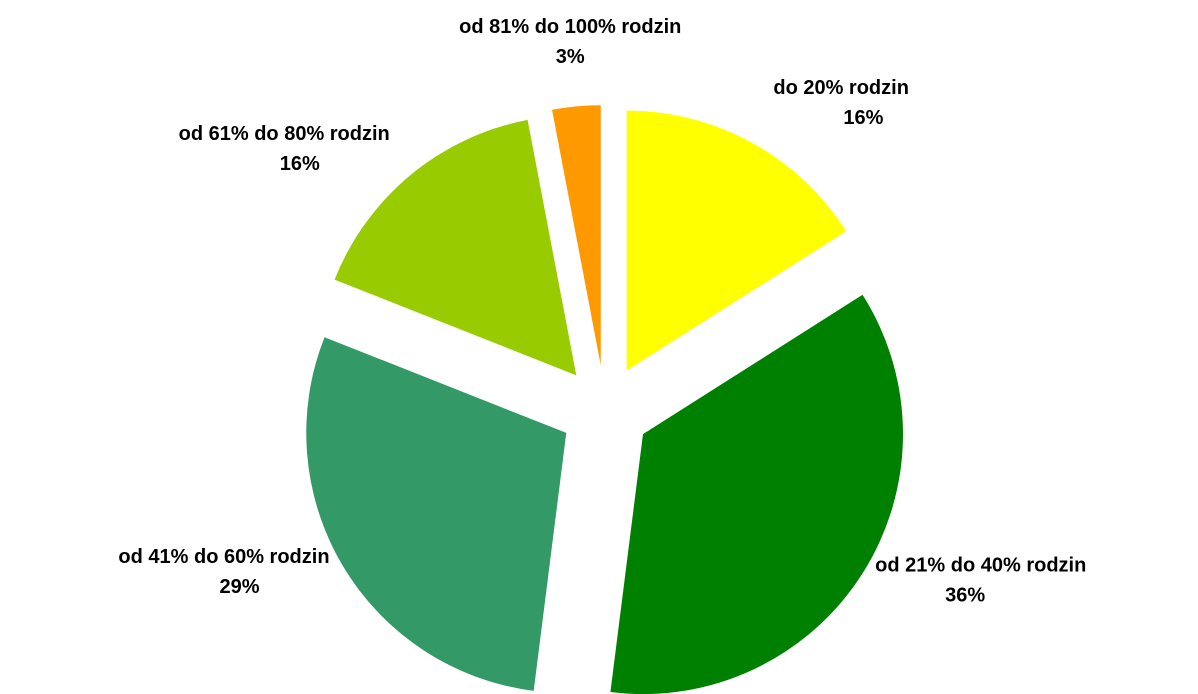 The height and width of the screenshot is (694, 1198). What do you see at coordinates (841, 88) in the screenshot?
I see `slice-label: do 20% rodzin` at bounding box center [841, 88].